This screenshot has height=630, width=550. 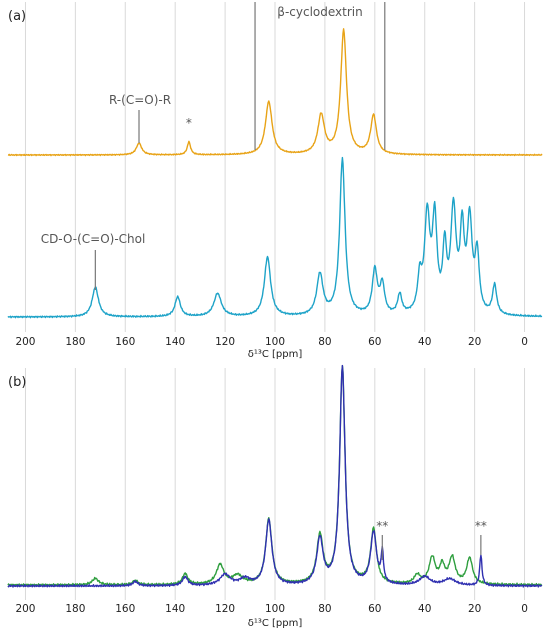 I want to click on panel-b-label: (b), so click(x=17, y=382).